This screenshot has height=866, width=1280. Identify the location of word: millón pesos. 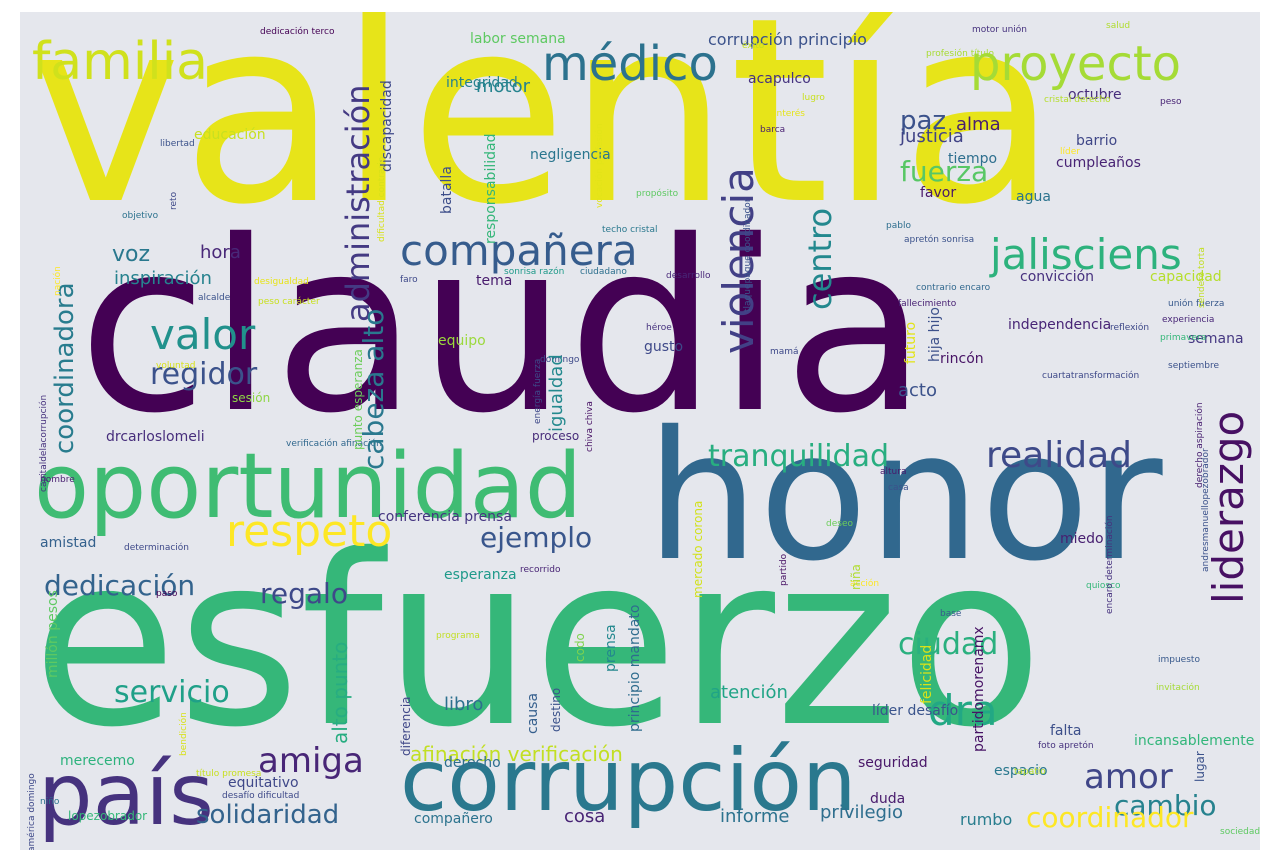
(53, 634).